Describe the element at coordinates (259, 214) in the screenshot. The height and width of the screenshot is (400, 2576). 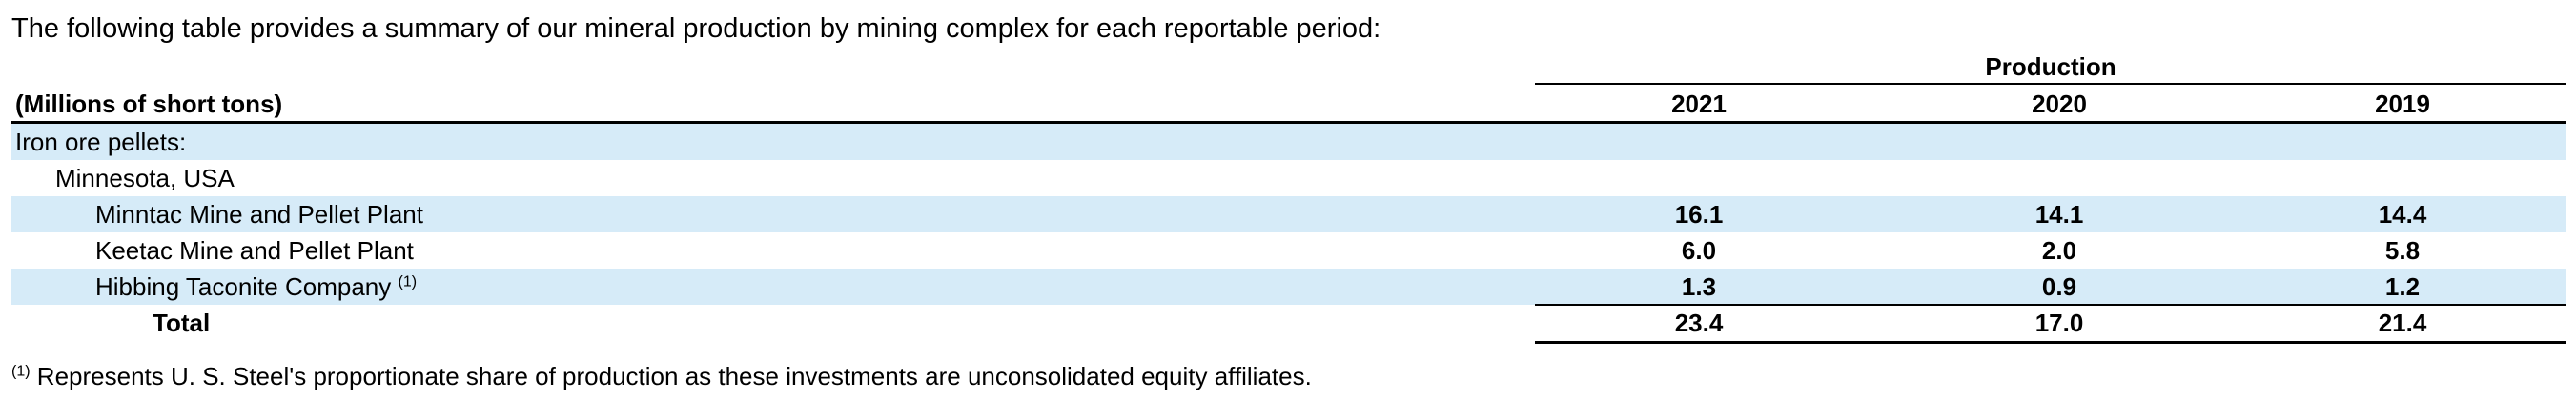
I see `row-label: Minntac Mine and Pellet Plant` at that location.